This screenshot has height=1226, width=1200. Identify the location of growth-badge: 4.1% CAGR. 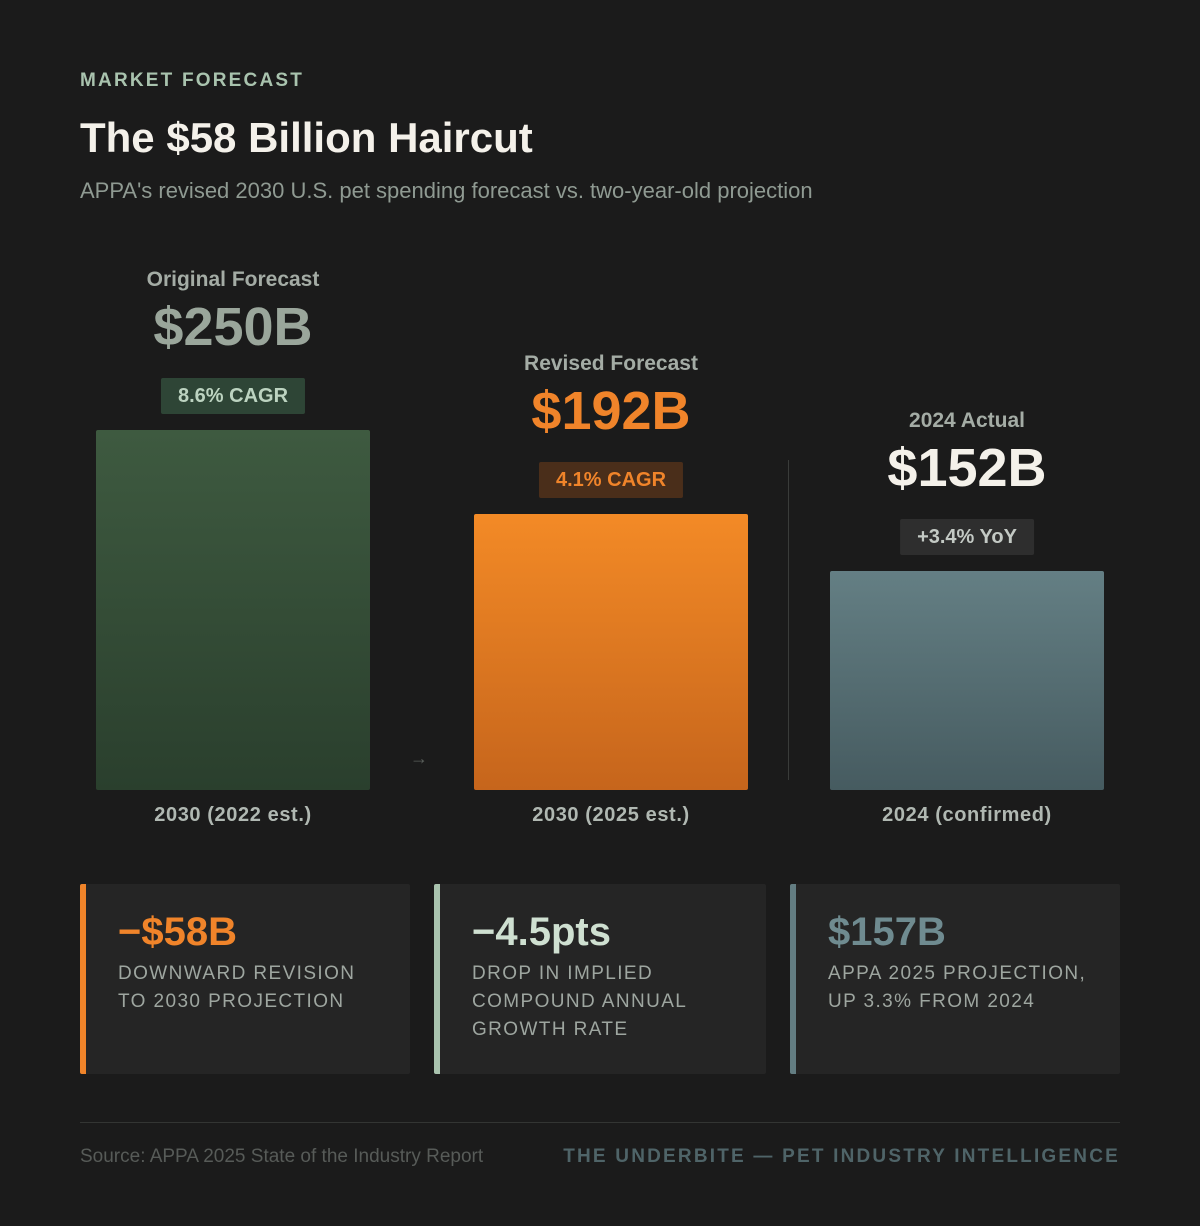
(611, 480).